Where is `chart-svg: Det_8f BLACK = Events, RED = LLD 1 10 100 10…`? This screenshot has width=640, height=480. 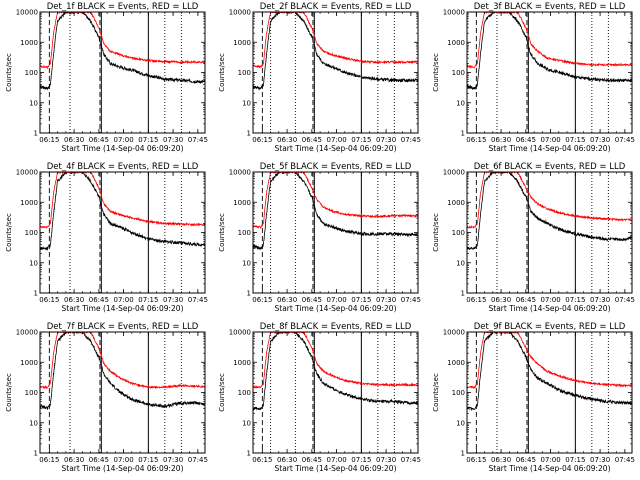 chart-svg: Det_8f BLACK = Events, RED = LLD 1 10 100 10… is located at coordinates (319, 397).